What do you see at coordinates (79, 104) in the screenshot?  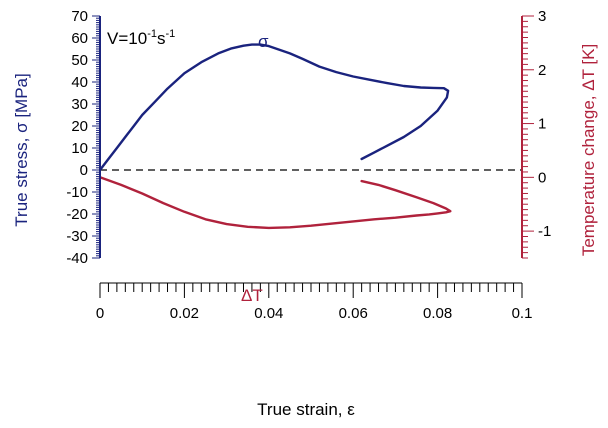 I see `y-left-tick-label: 30` at bounding box center [79, 104].